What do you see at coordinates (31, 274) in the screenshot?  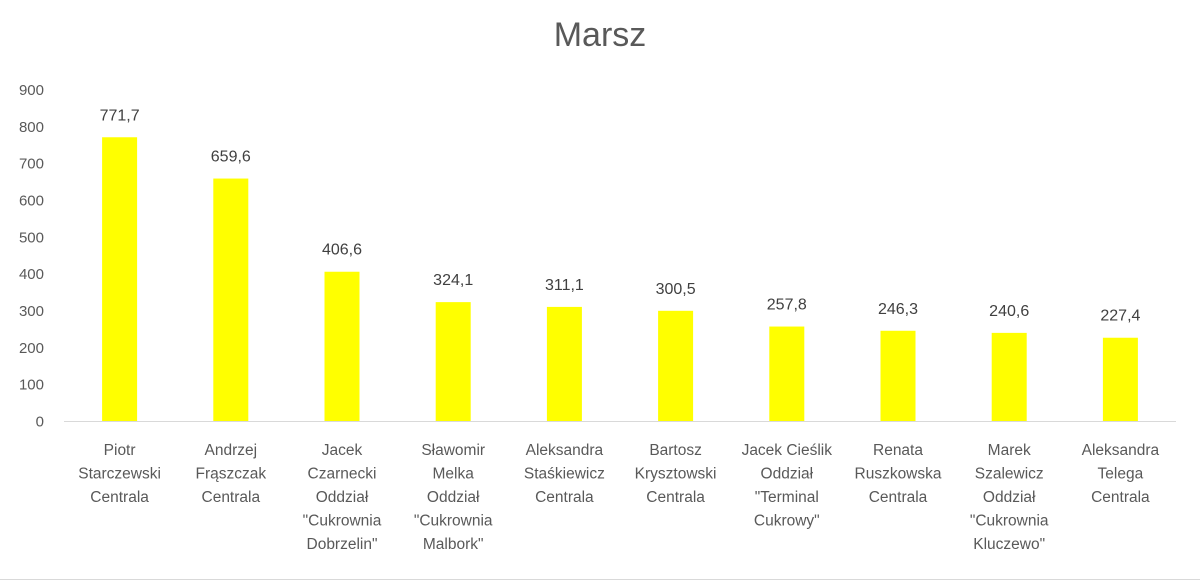 I see `y-tick-label: 400` at bounding box center [31, 274].